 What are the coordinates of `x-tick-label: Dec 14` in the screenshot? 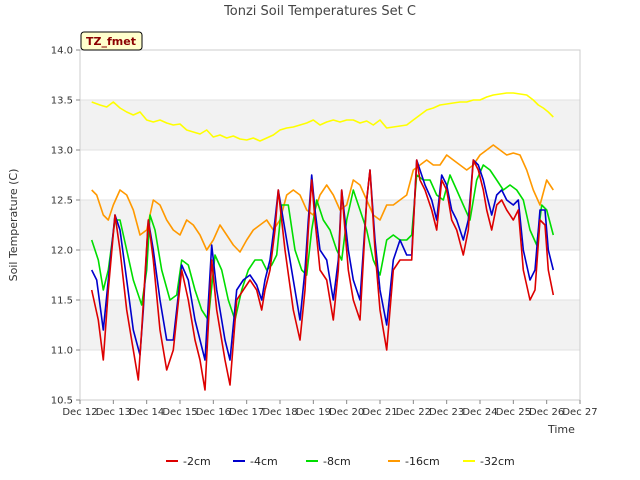 It's located at (146, 412).